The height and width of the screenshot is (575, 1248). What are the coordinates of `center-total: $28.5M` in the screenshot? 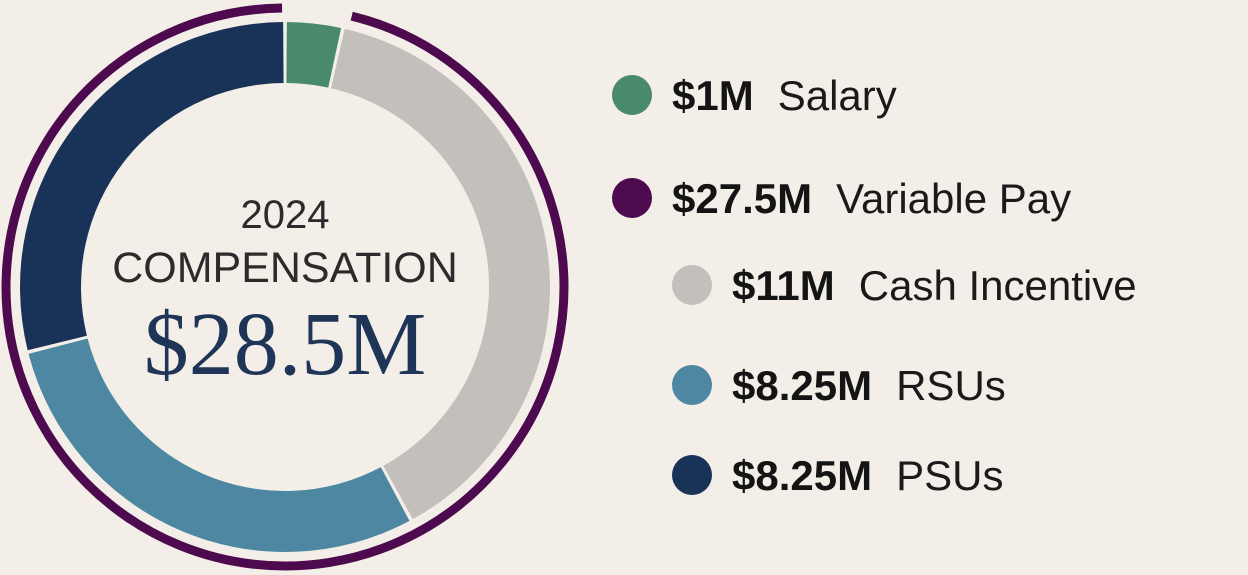 It's located at (285, 344).